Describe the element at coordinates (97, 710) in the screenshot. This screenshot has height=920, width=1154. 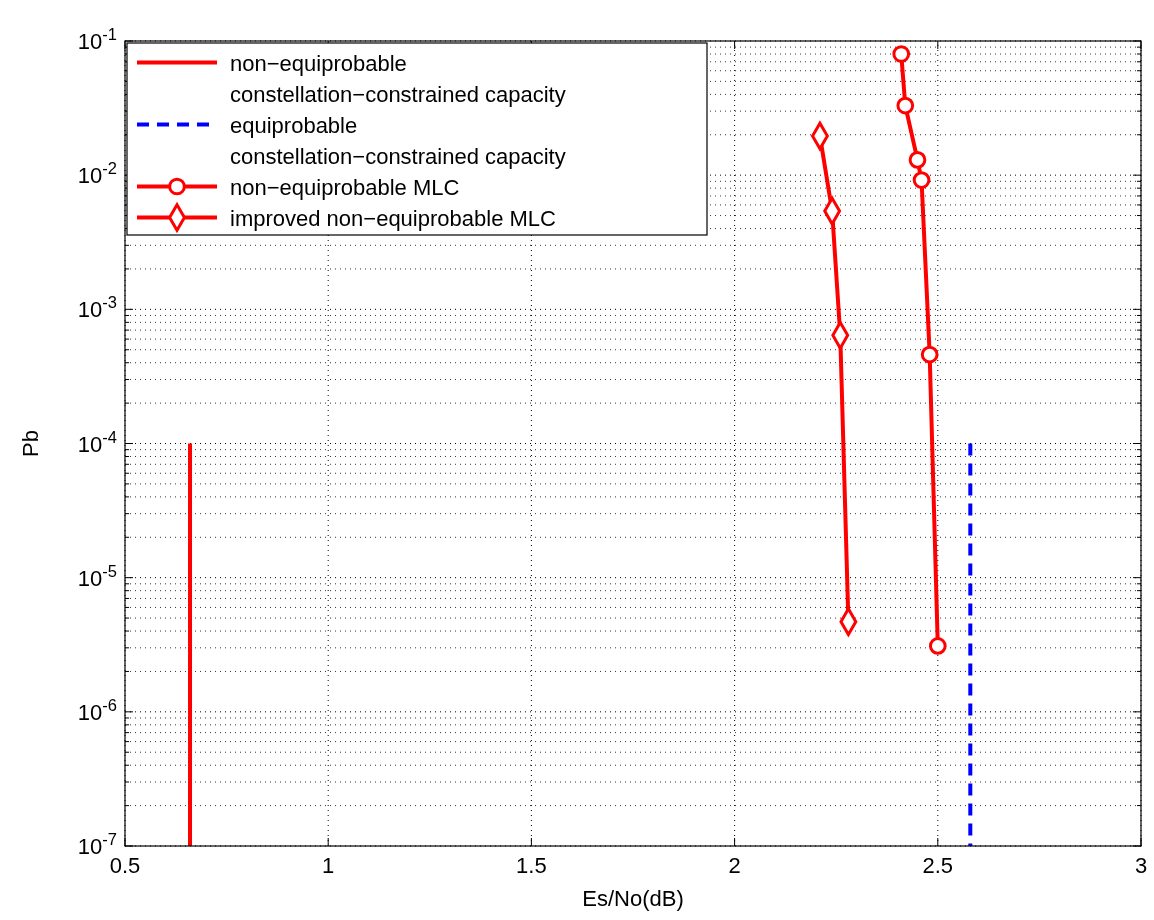
I see `y-tick-label: 10$^{-6}$` at that location.